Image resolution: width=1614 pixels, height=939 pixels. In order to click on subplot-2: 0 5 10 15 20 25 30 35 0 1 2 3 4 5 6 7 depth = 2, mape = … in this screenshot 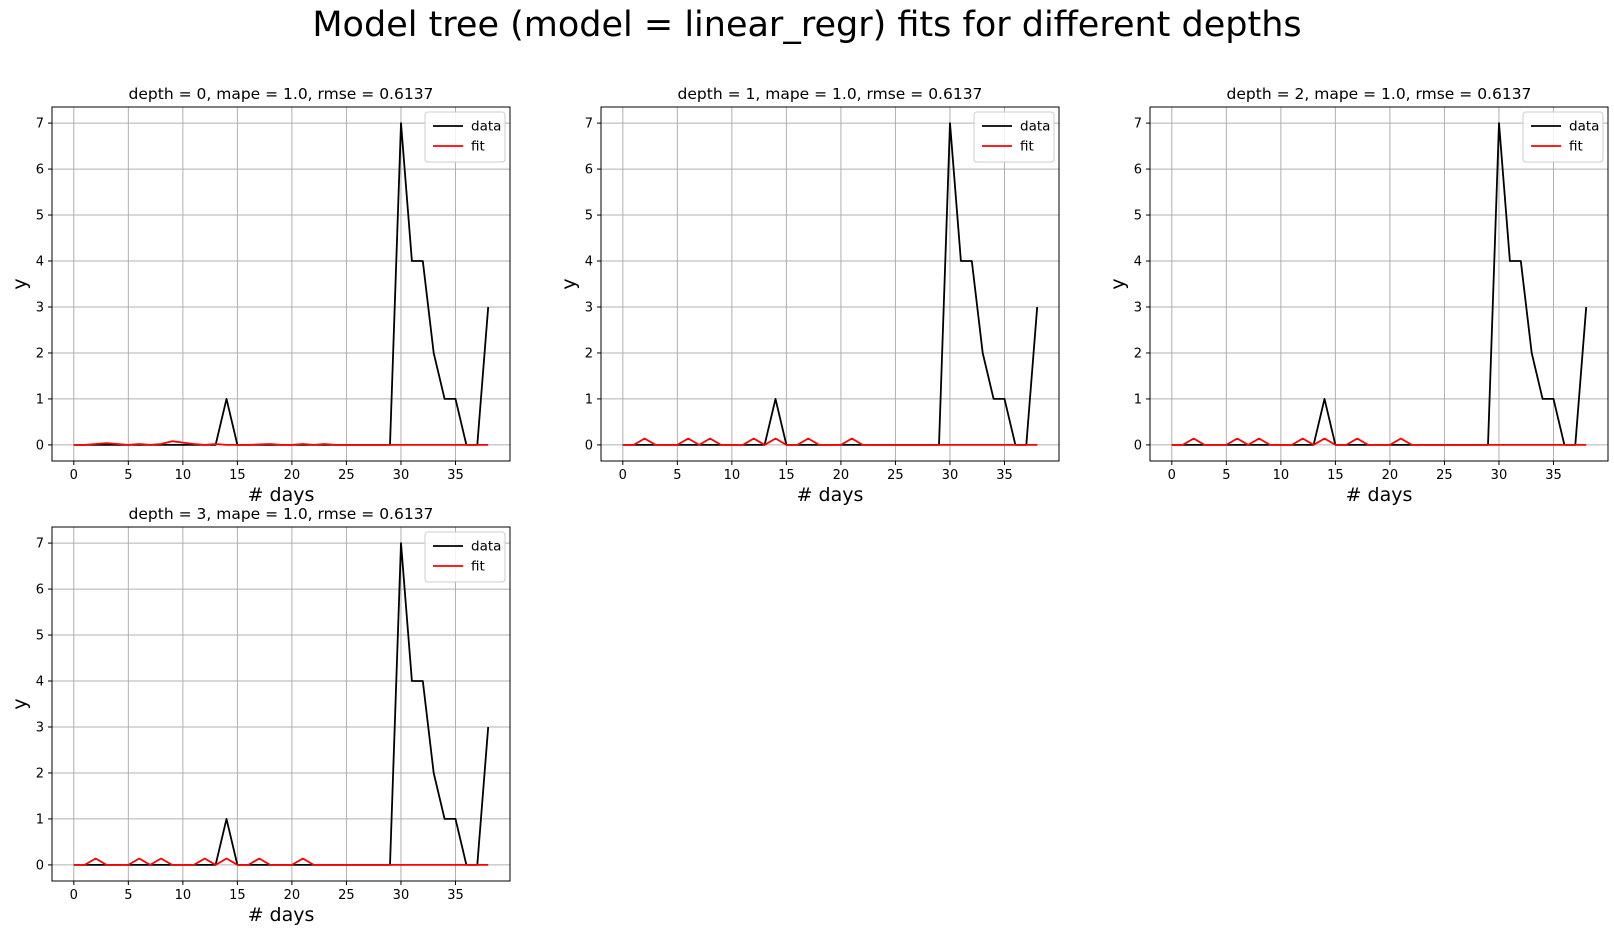, I will do `click(1358, 295)`.